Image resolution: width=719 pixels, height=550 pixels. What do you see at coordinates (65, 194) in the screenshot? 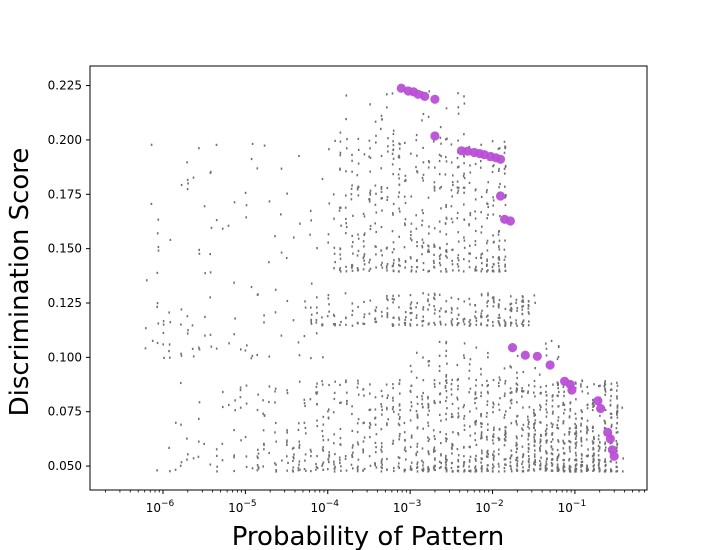
I see `y-tick-label: 0.175` at bounding box center [65, 194].